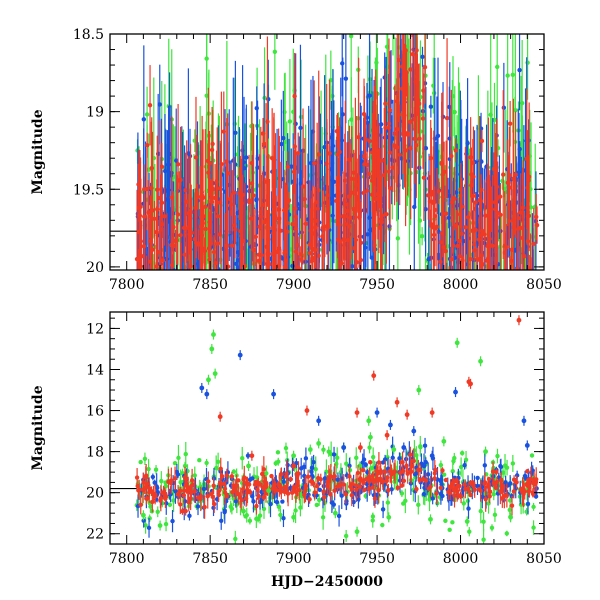  I want to click on bottom-x-tick-label: 8000, so click(461, 559).